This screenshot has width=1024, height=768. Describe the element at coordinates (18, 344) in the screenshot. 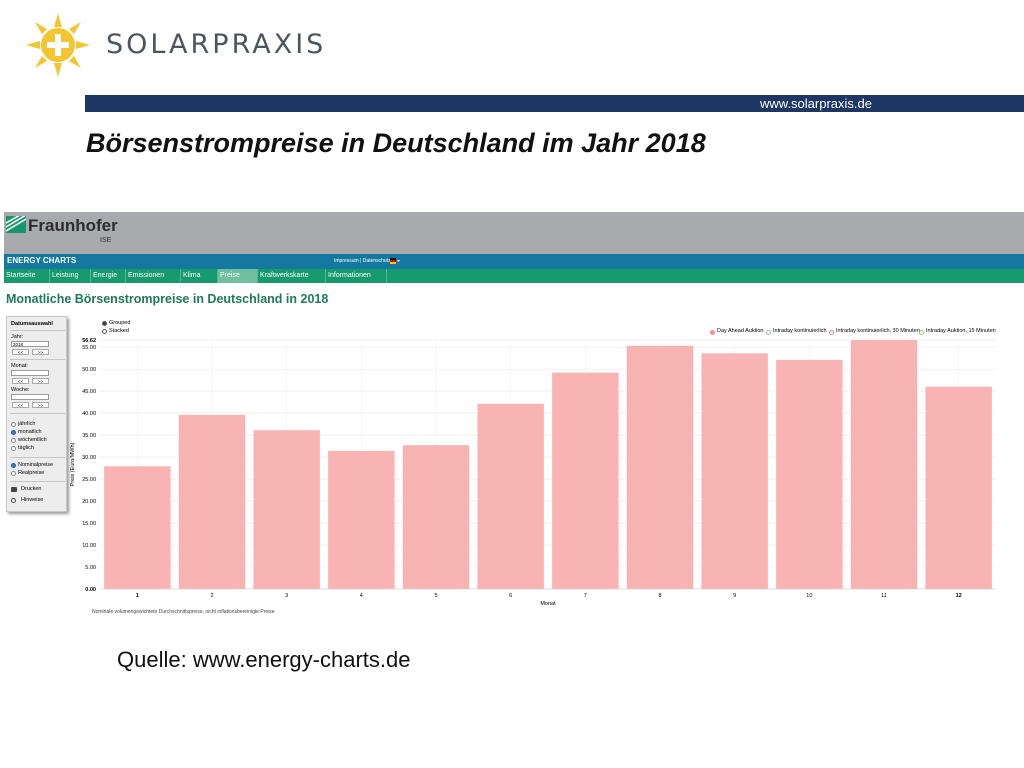

I see `year-value: 2018` at that location.